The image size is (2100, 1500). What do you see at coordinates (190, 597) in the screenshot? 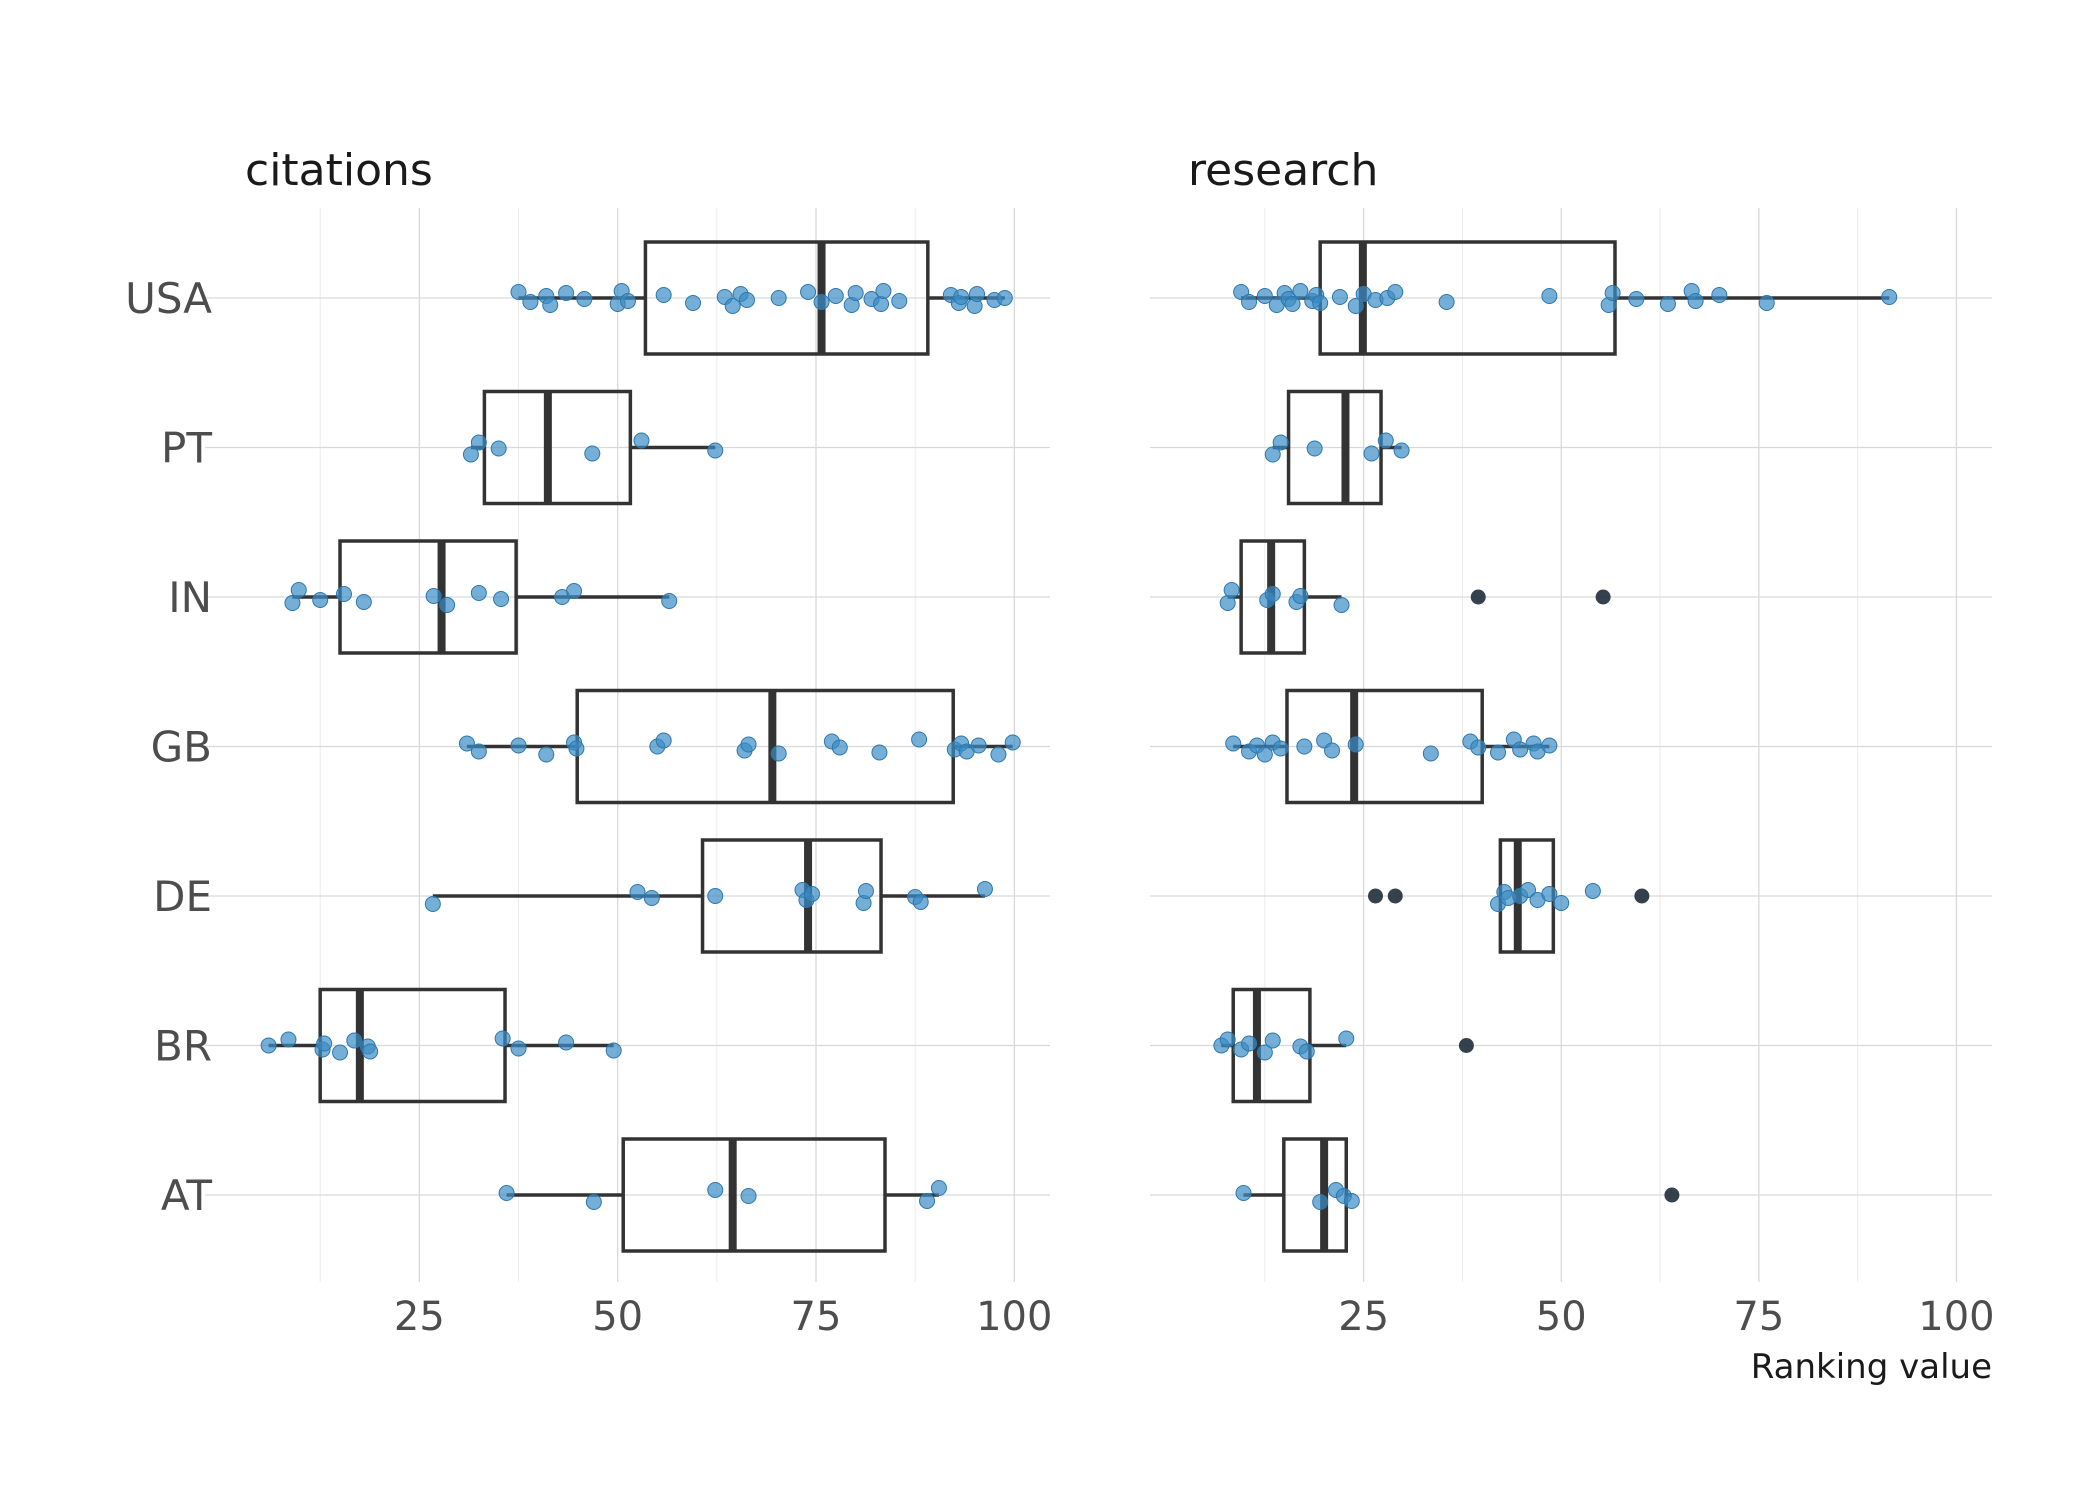
I see `y-tick-label: IN` at bounding box center [190, 597].